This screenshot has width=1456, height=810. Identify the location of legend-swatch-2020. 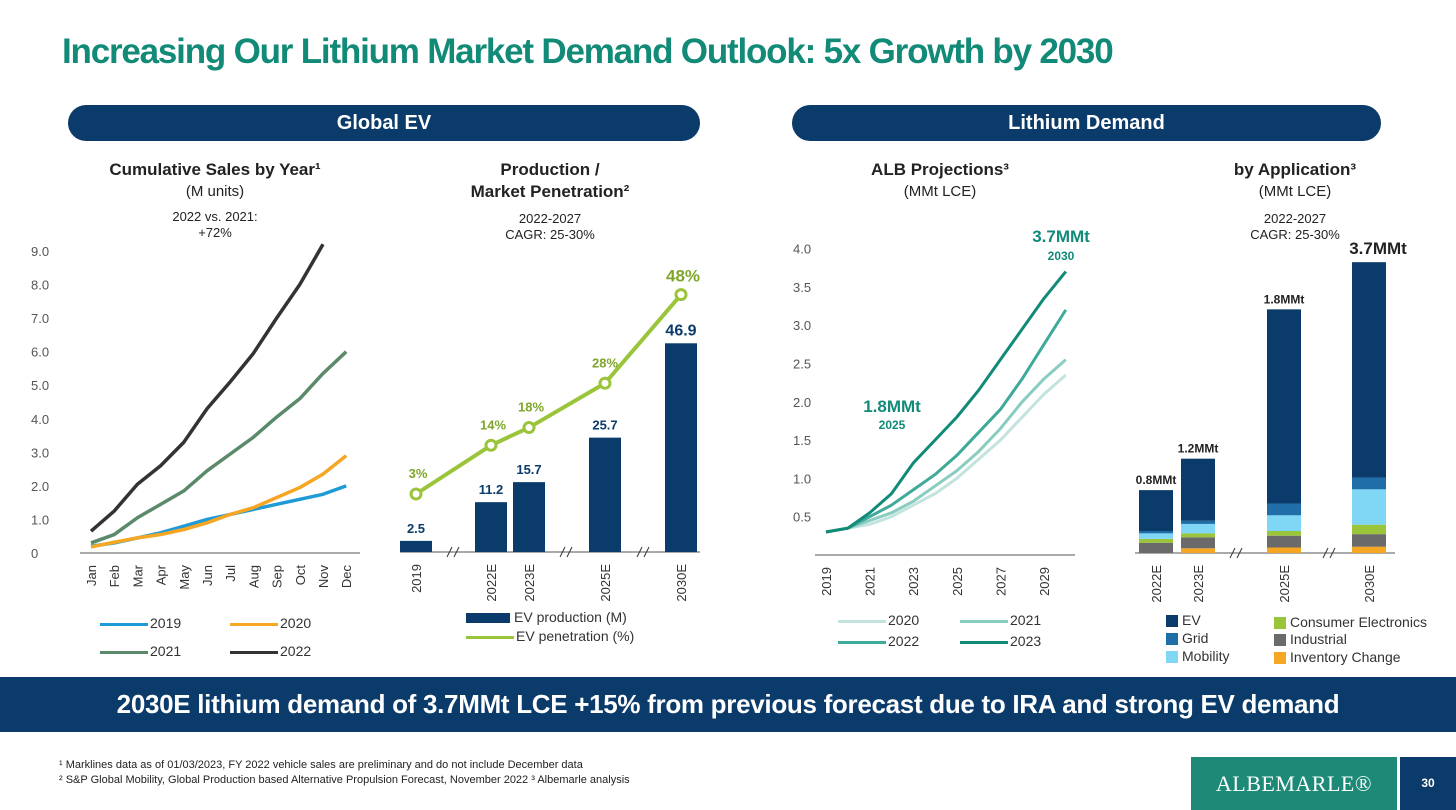
(254, 624).